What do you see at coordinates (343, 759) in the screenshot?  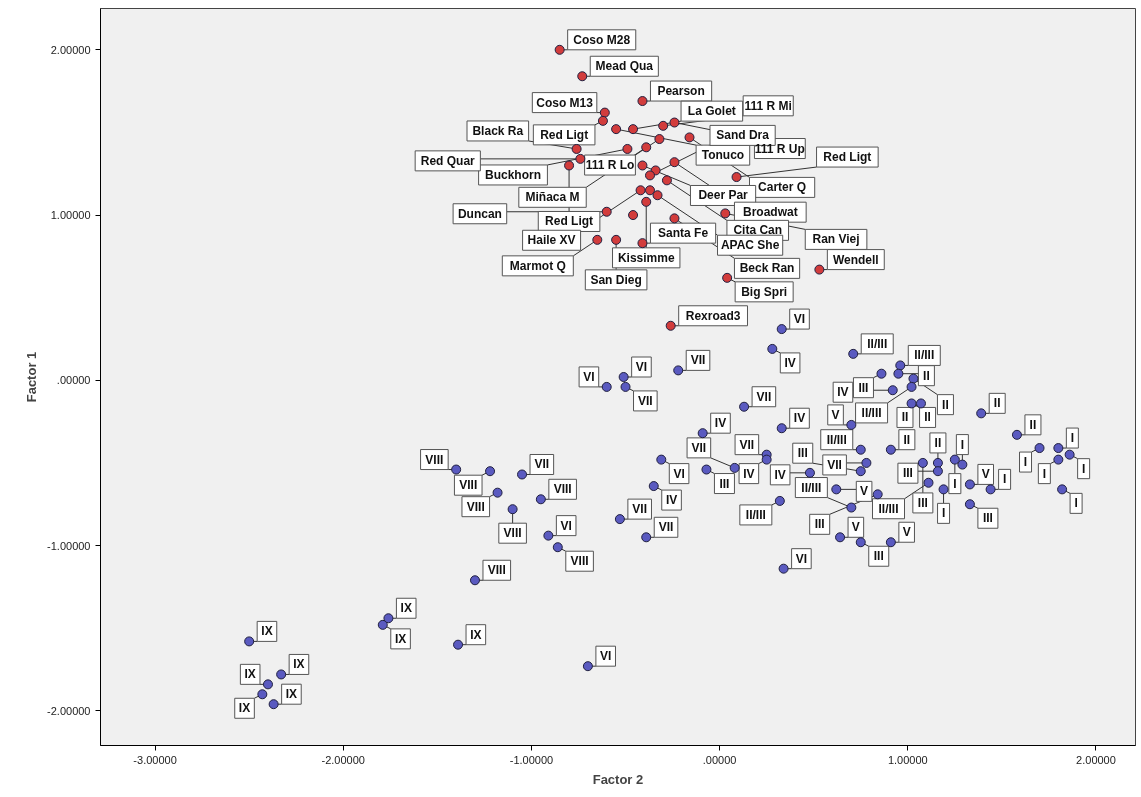 I see `x-tick-label: -2.00000` at bounding box center [343, 759].